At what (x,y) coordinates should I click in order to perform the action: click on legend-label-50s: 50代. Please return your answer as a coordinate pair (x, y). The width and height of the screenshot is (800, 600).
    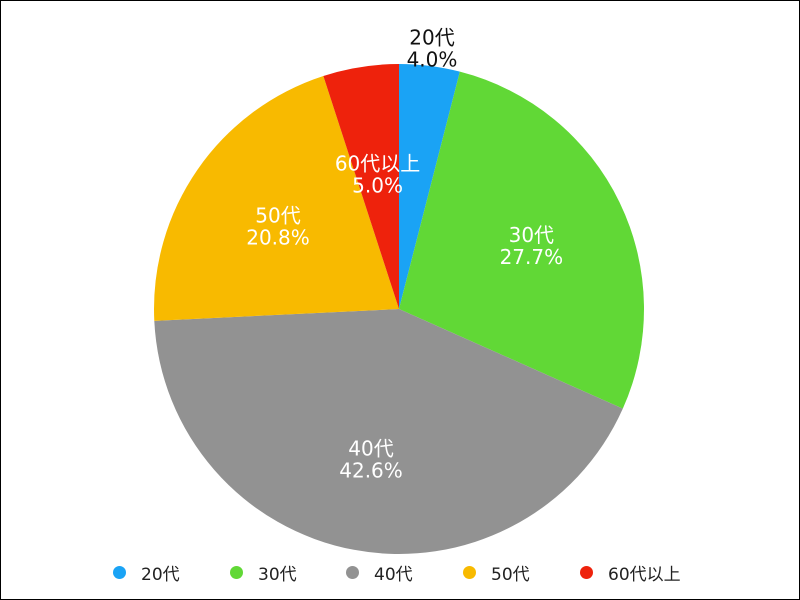
    Looking at the image, I should click on (510, 574).